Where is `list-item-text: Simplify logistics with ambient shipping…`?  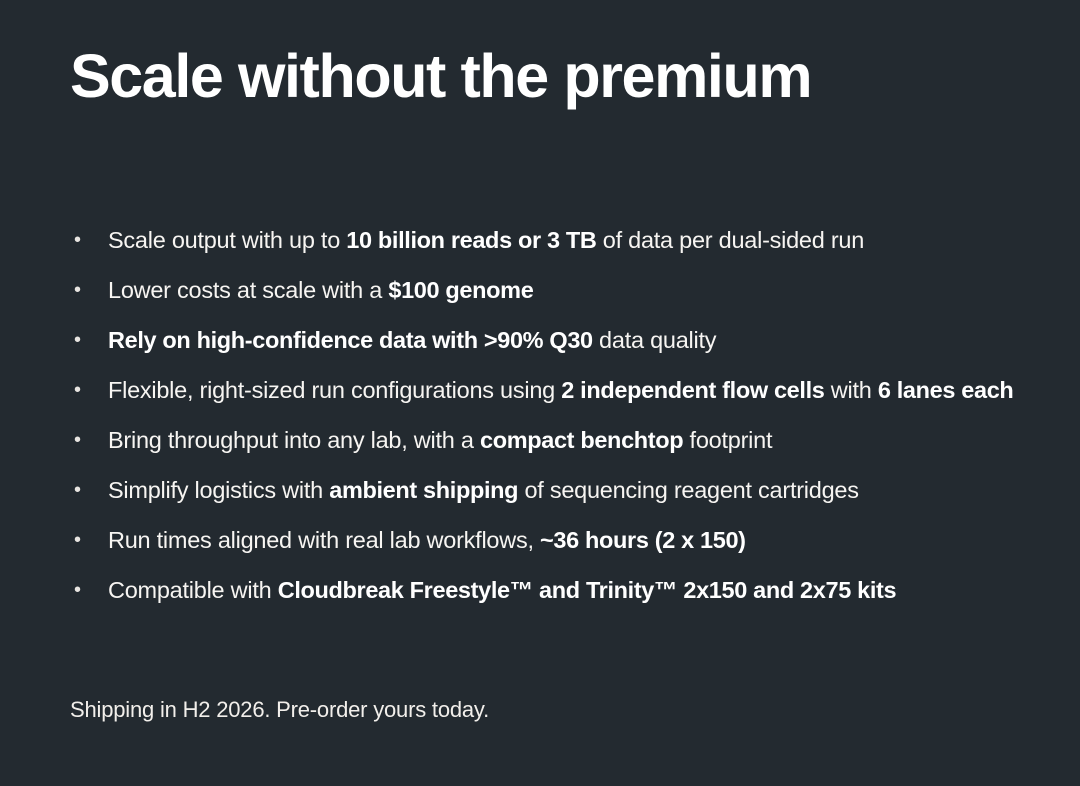 list-item-text: Simplify logistics with ambient shipping… is located at coordinates (569, 490).